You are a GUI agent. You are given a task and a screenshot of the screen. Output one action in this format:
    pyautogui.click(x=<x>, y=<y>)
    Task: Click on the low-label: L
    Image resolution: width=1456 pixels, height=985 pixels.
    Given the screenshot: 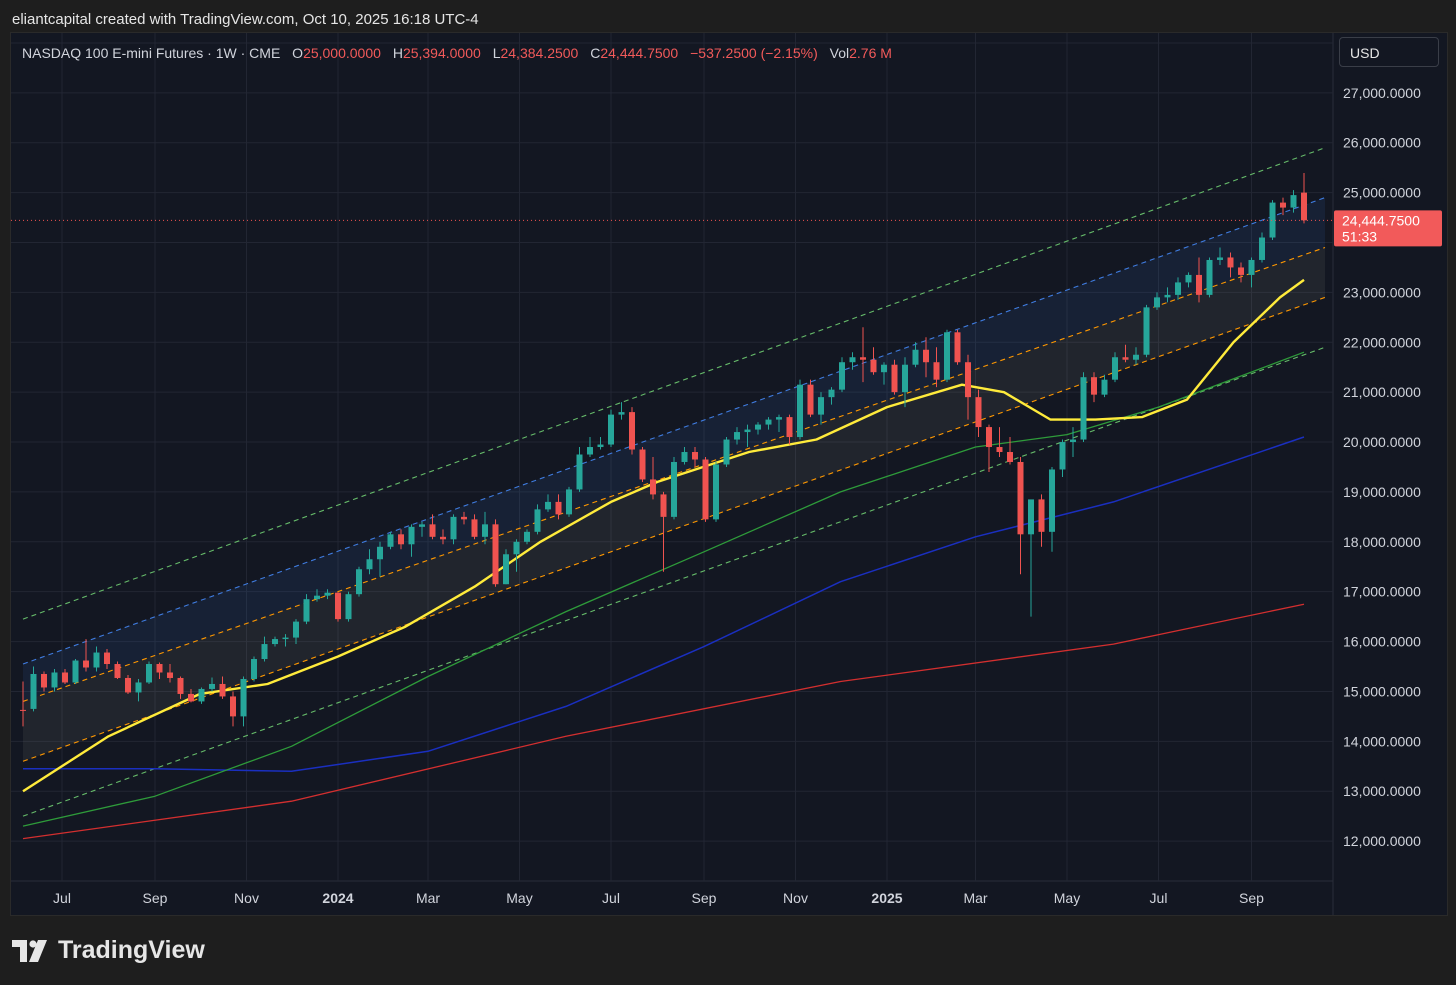 What is the action you would take?
    pyautogui.click(x=496, y=53)
    